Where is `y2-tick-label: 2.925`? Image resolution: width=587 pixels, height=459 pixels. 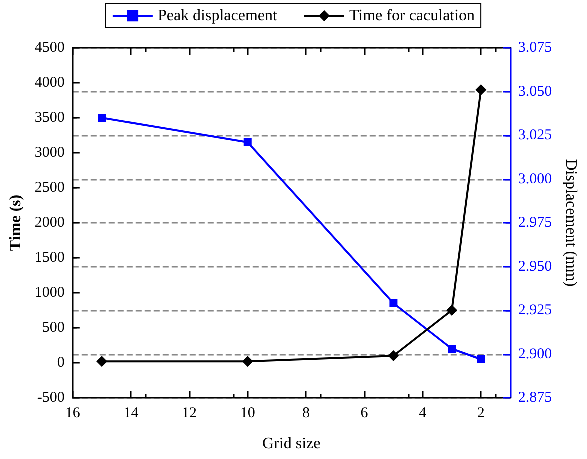
y2-tick-label: 2.925 is located at coordinates (535, 310).